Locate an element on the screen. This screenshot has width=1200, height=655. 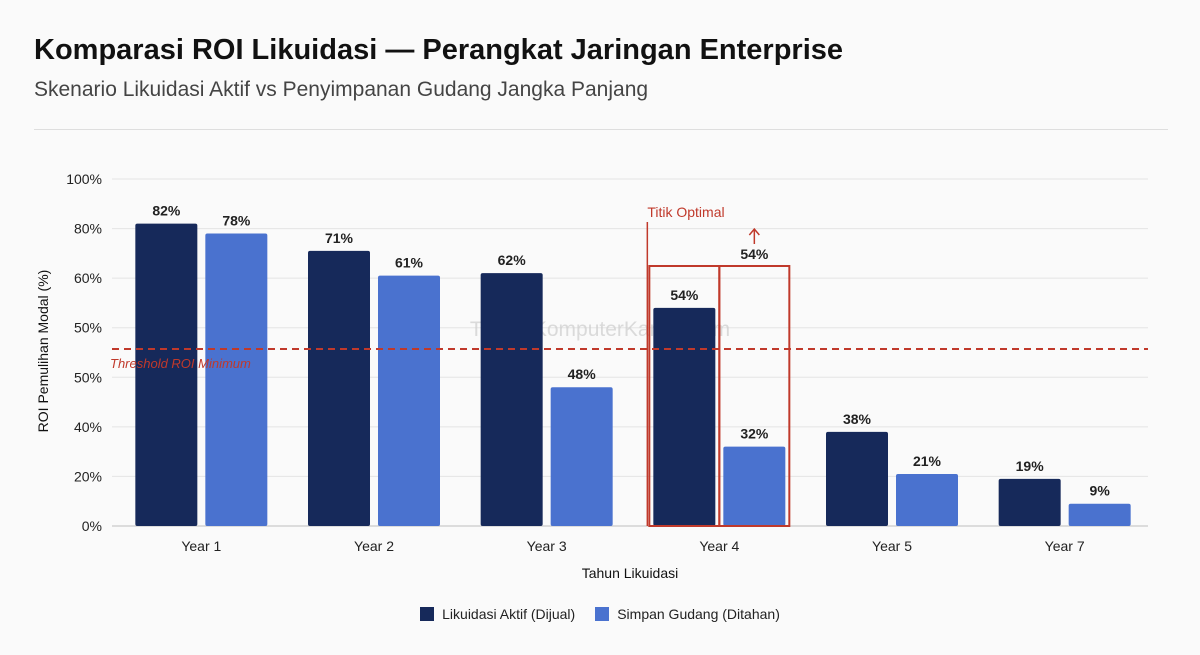
threshold-label: Threshold ROI Minimum is located at coordinates (180, 363).